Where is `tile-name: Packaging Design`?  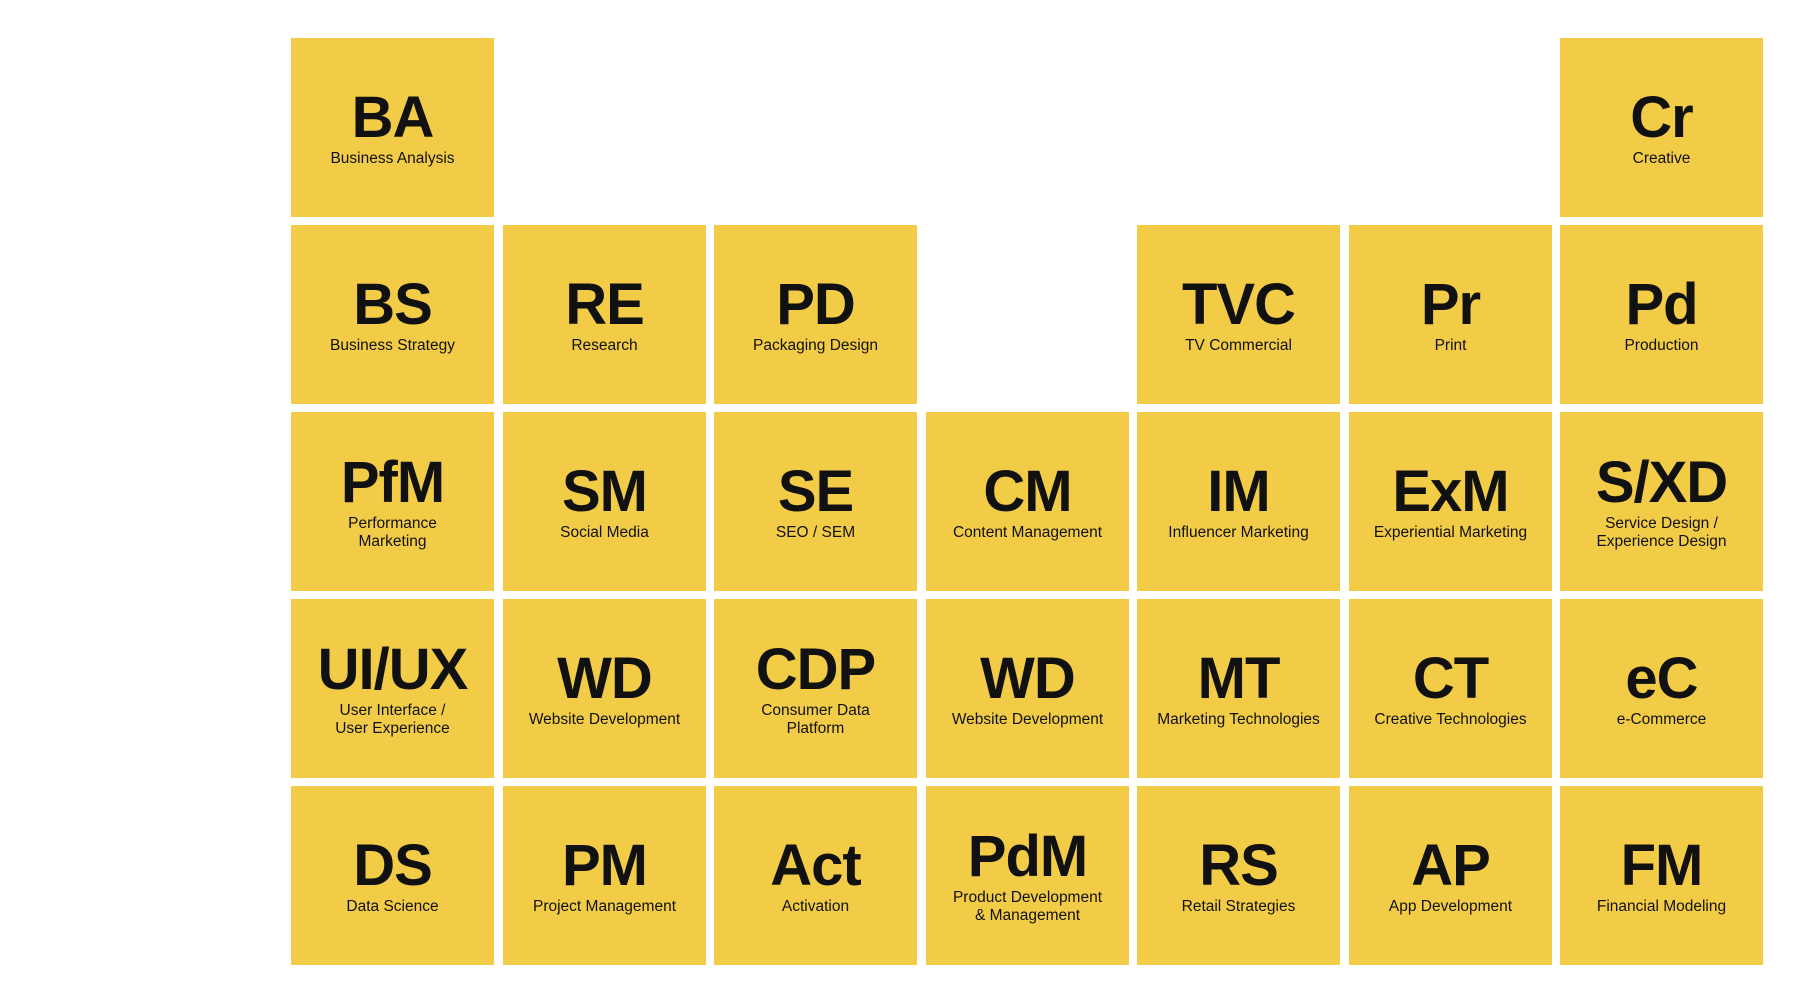
tile-name: Packaging Design is located at coordinates (815, 345).